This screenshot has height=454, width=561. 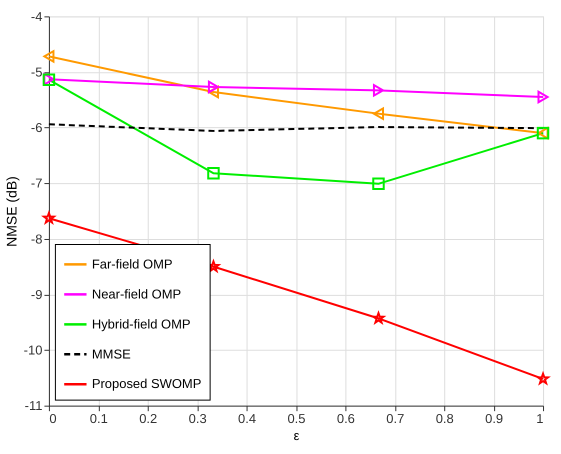 What do you see at coordinates (141, 324) in the screenshot?
I see `legend-label: Hybrid-field OMP` at bounding box center [141, 324].